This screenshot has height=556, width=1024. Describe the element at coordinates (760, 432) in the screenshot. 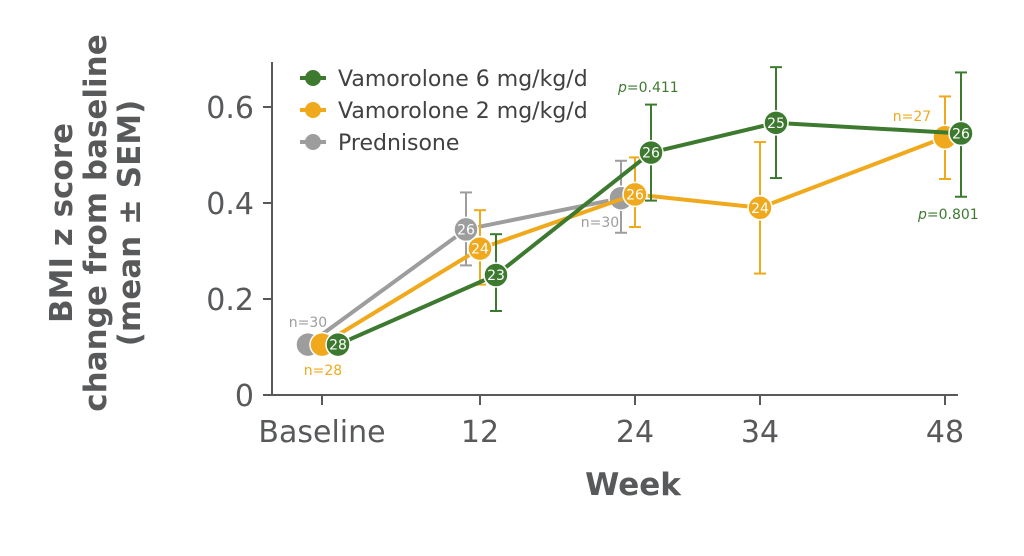

I see `x-tick-label: 34` at that location.